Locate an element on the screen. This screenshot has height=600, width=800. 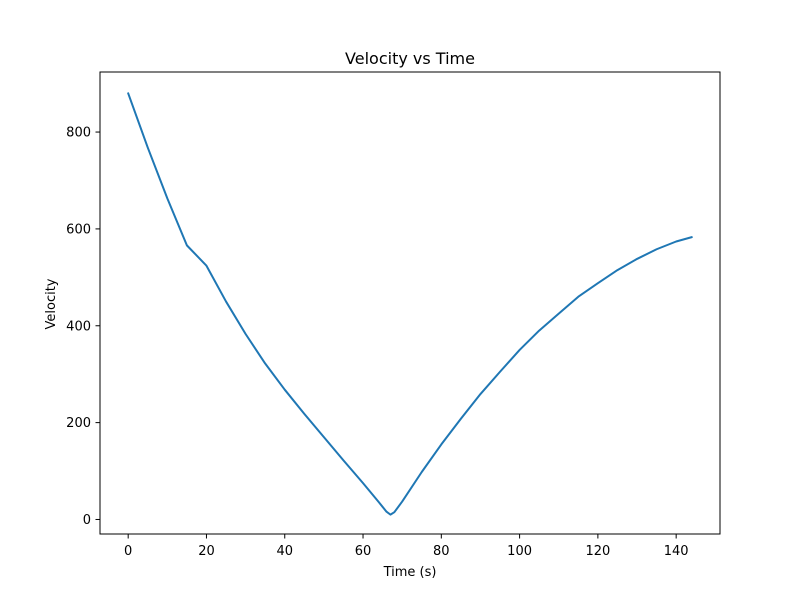
x-tick-label: 100 is located at coordinates (519, 551).